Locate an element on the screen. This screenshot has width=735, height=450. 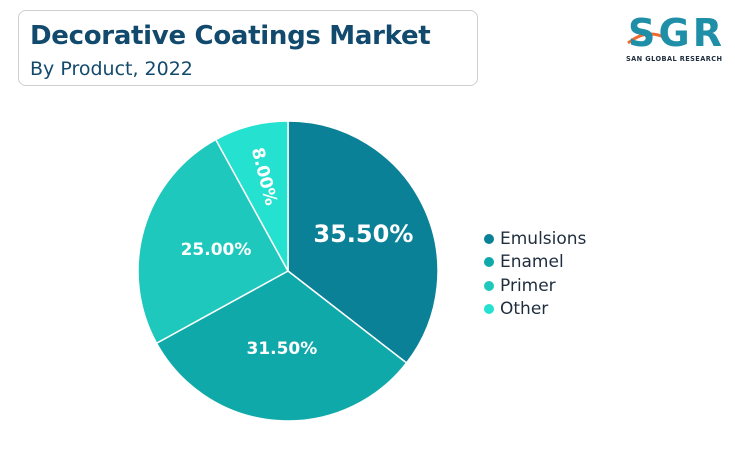
pie-slice-primer is located at coordinates (213, 241).